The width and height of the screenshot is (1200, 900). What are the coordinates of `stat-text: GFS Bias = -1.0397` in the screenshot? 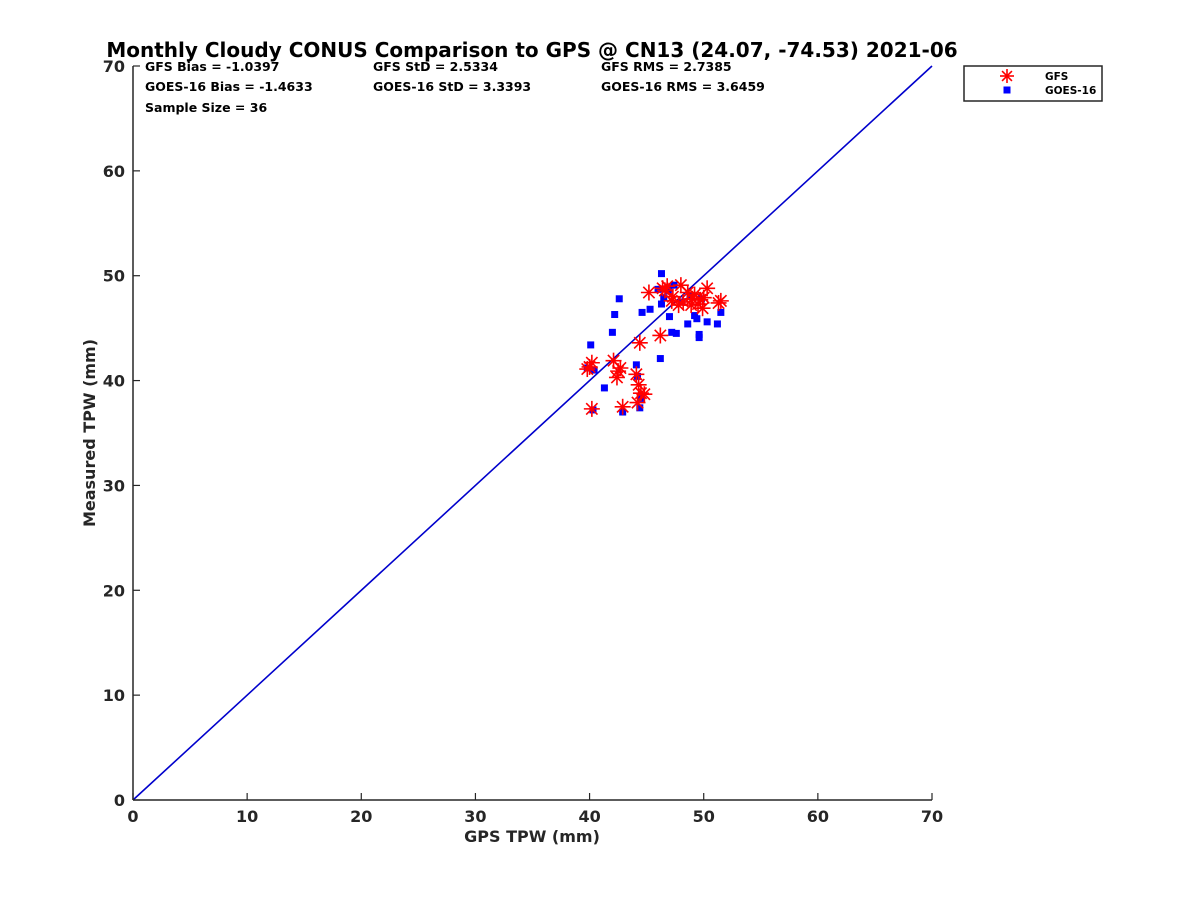 It's located at (212, 66).